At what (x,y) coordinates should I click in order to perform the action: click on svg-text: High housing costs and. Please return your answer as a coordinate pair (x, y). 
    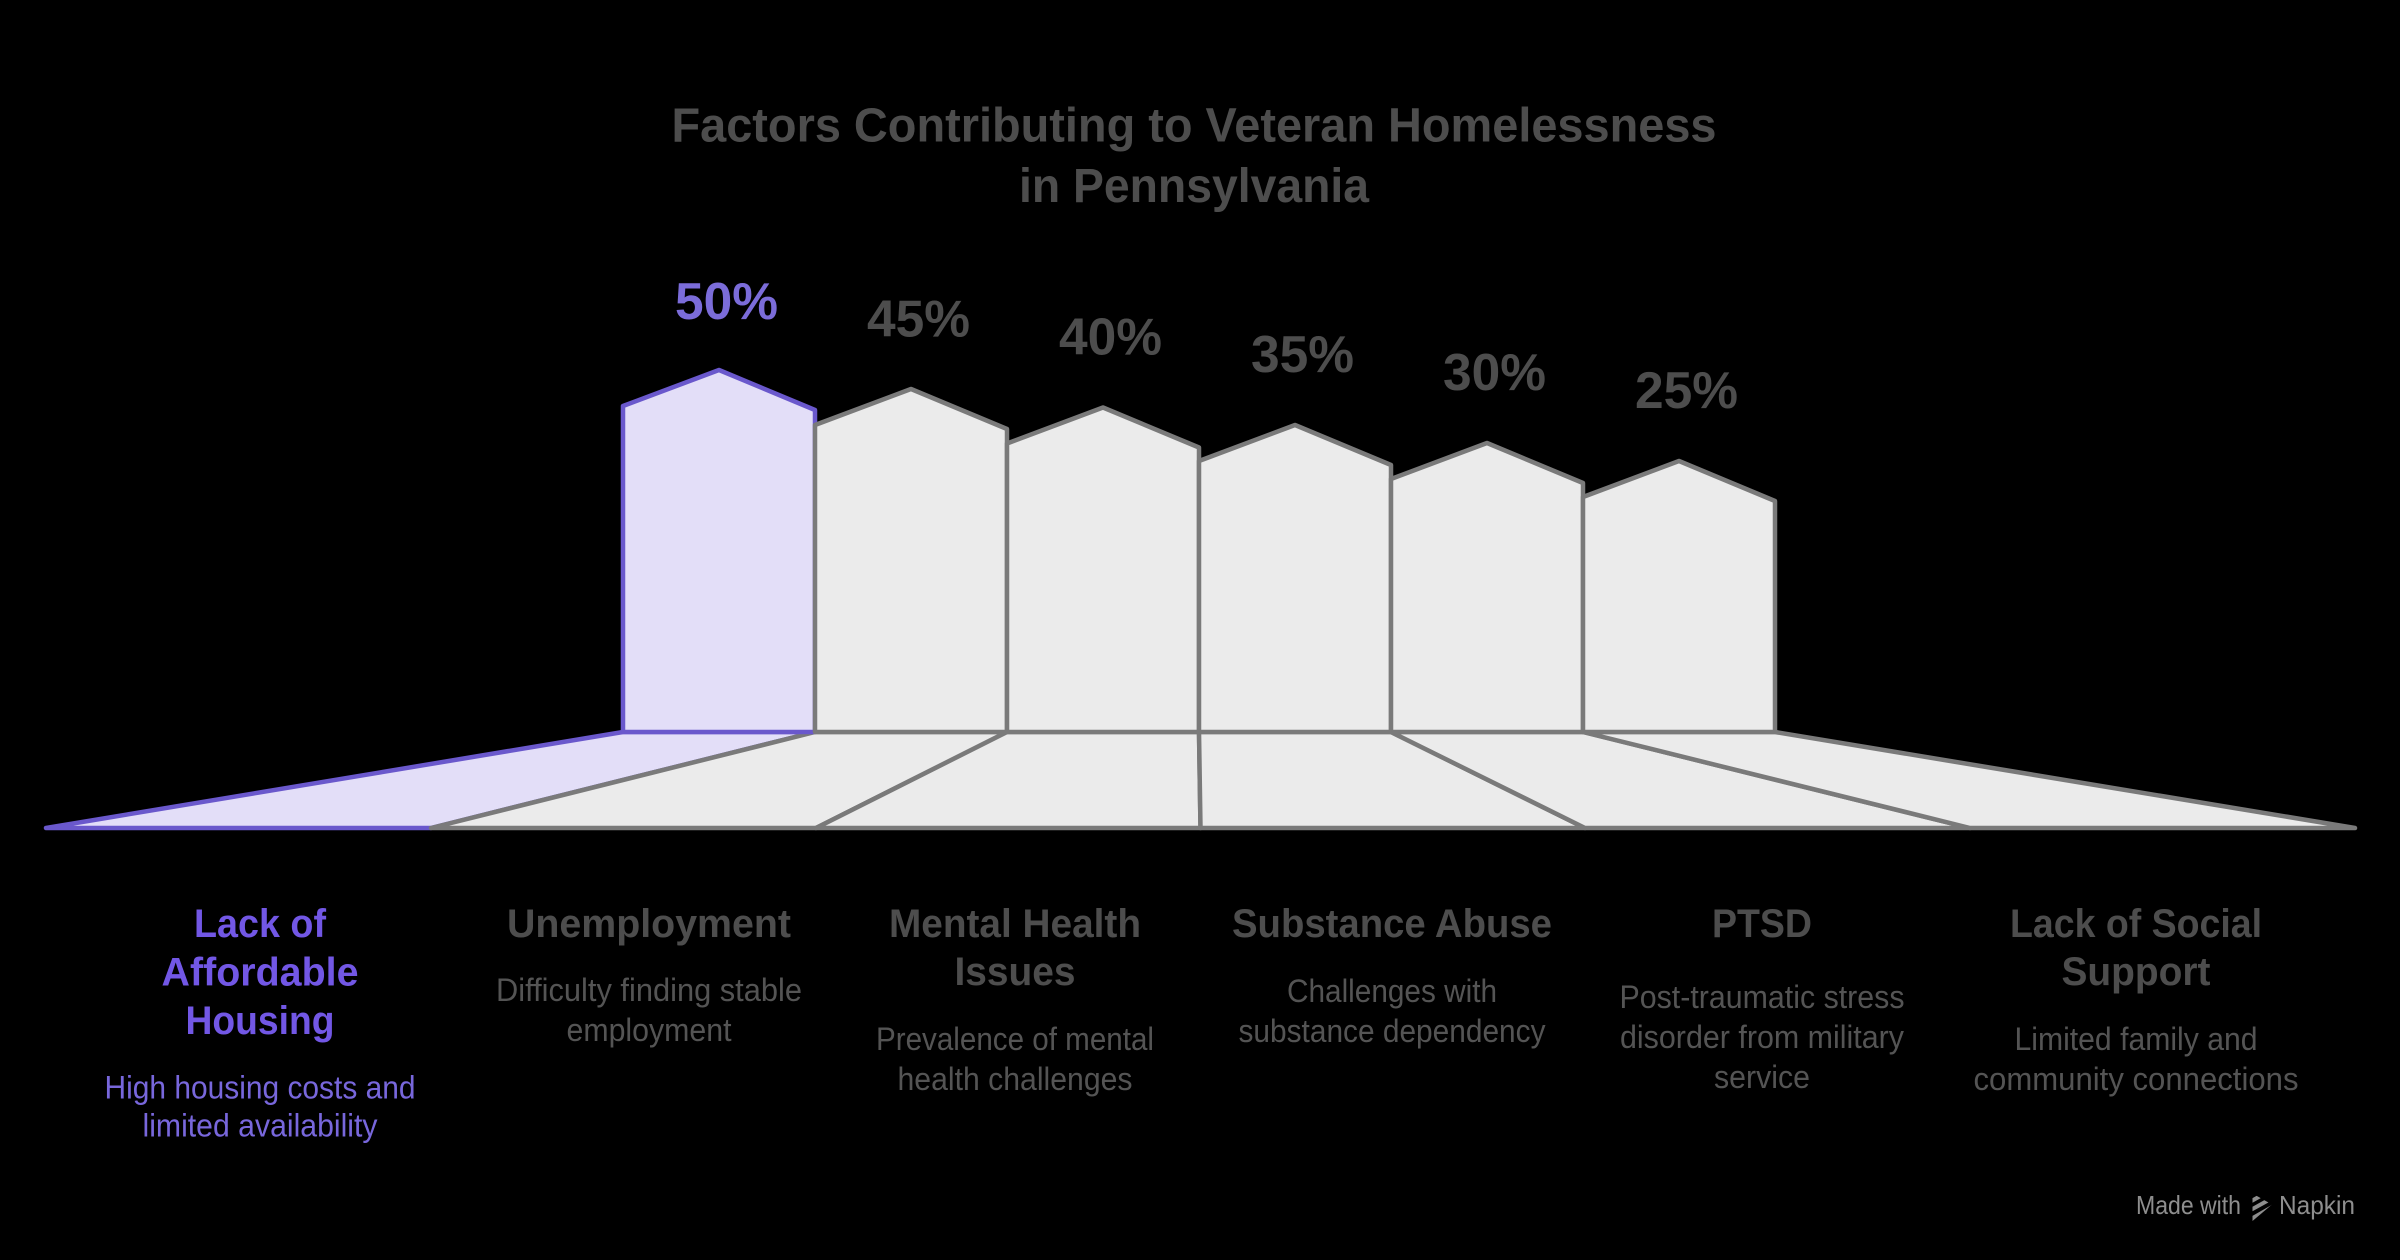
    Looking at the image, I should click on (260, 1088).